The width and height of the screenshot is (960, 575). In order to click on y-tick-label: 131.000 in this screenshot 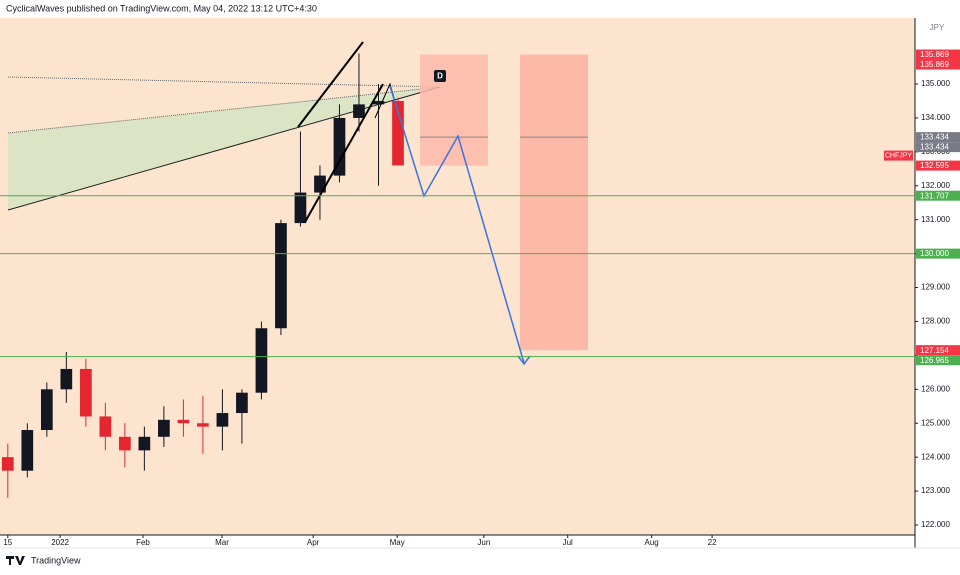, I will do `click(935, 219)`.